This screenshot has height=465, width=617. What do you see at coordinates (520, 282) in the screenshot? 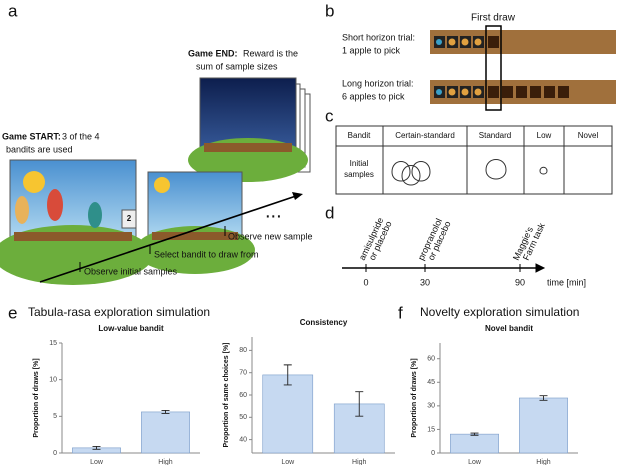
I see `timeline-tick: 90` at bounding box center [520, 282].